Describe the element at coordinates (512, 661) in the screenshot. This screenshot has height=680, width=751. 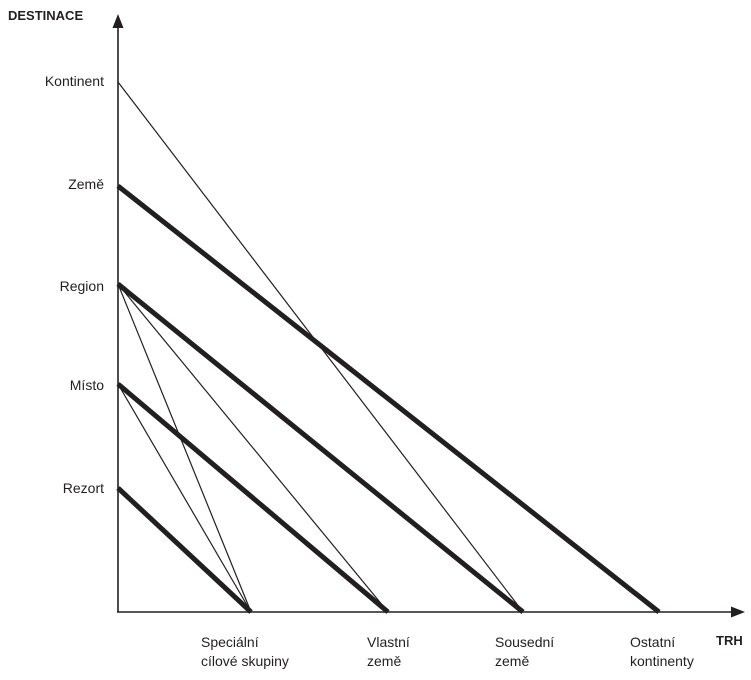
I see `market-label-sousedni-line2: země` at that location.